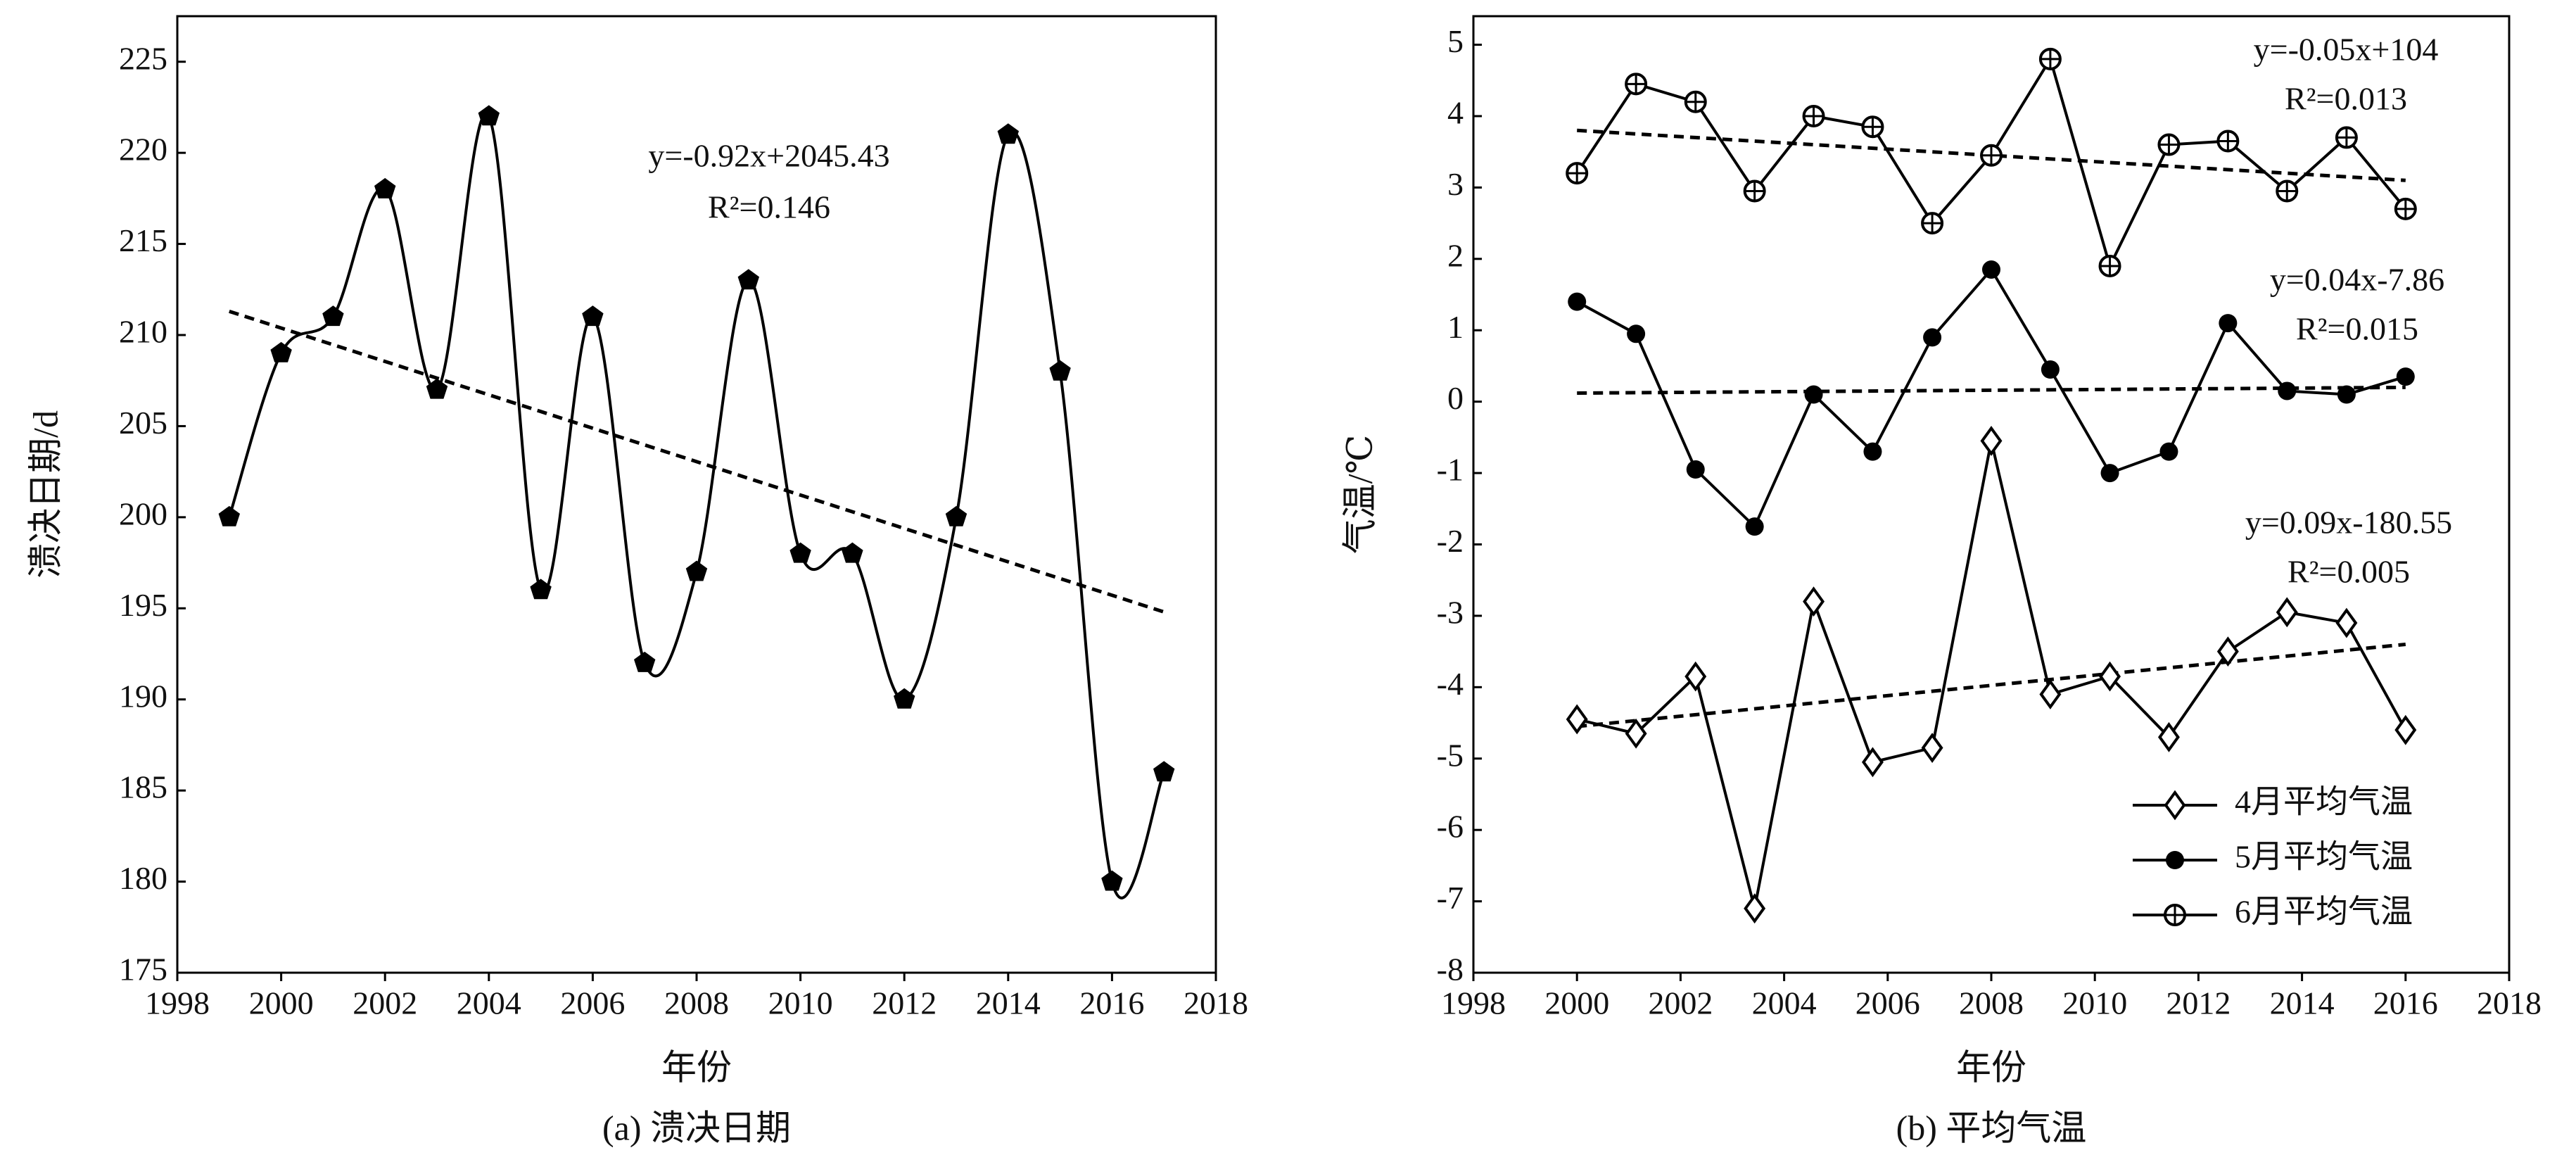 This screenshot has width=2576, height=1174. I want to click on y-tick-label: 210, so click(143, 332).